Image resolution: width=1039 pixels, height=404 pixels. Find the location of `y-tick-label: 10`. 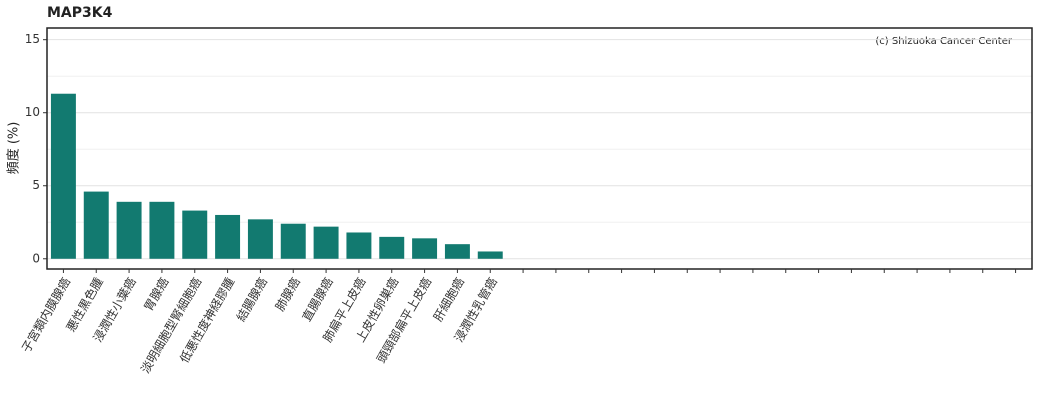

y-tick-label: 10 is located at coordinates (32, 112).